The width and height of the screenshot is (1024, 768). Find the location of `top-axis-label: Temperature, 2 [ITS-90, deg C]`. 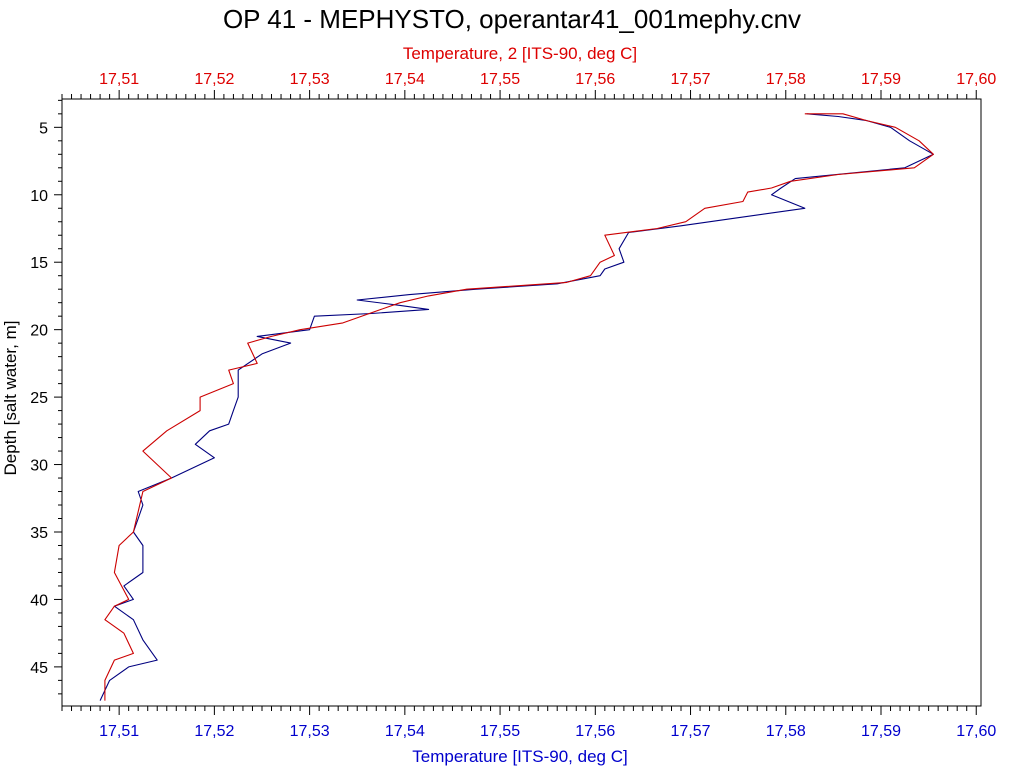

top-axis-label: Temperature, 2 [ITS-90, deg C] is located at coordinates (520, 53).